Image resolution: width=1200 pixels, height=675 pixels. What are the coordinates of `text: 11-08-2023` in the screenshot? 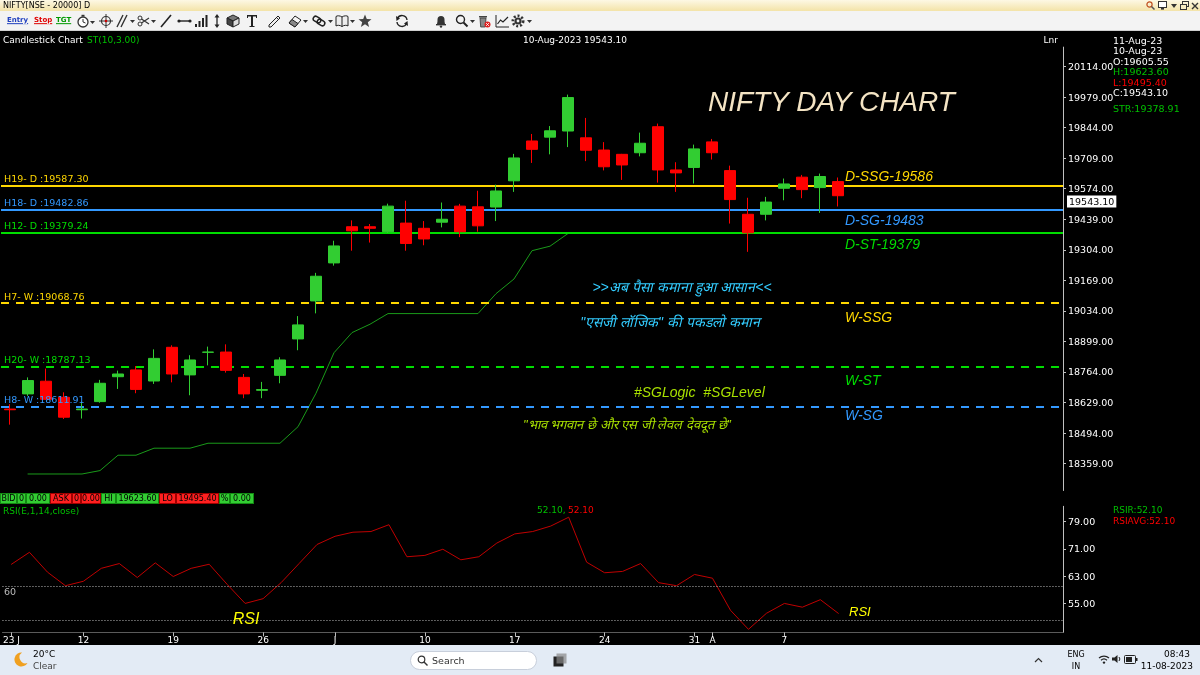 It's located at (1166, 666).